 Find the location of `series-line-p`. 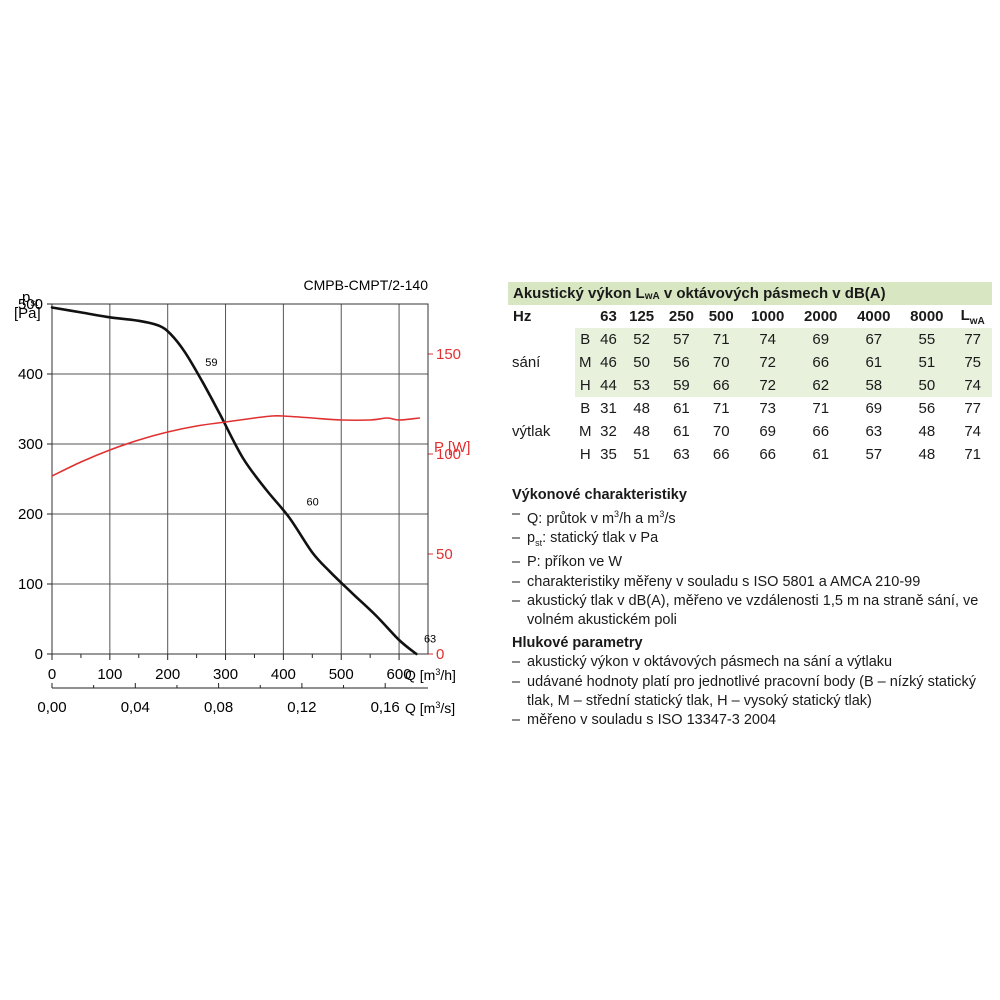

series-line-p is located at coordinates (236, 445).